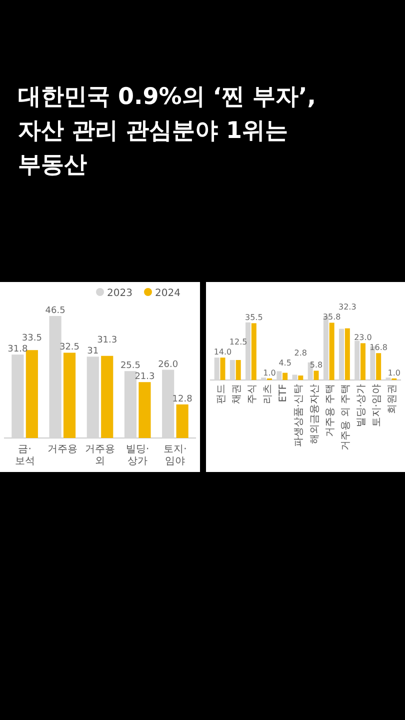 The image size is (405, 720). What do you see at coordinates (168, 365) in the screenshot?
I see `data-label: 26.0` at bounding box center [168, 365].